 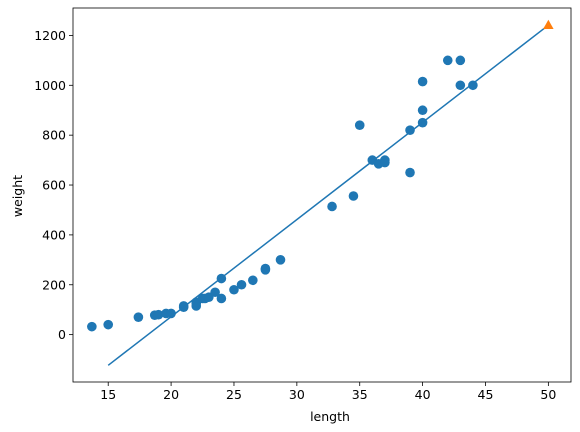 I want to click on x-tick-label: 45, so click(x=486, y=394).